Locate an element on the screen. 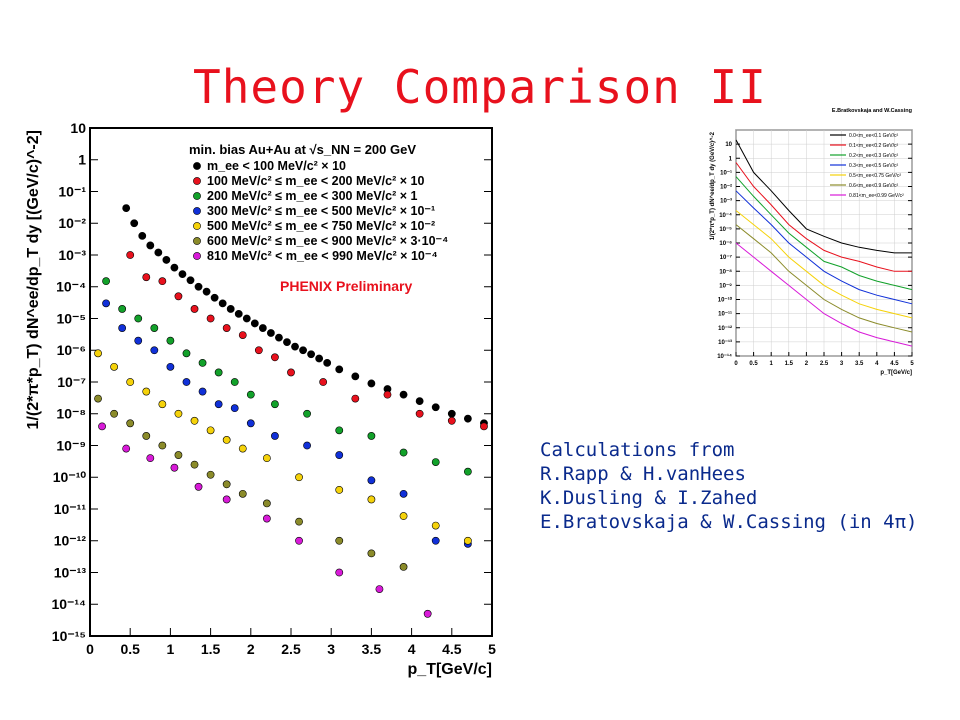  y-tick-label: 10⁻¹² is located at coordinates (725, 328).